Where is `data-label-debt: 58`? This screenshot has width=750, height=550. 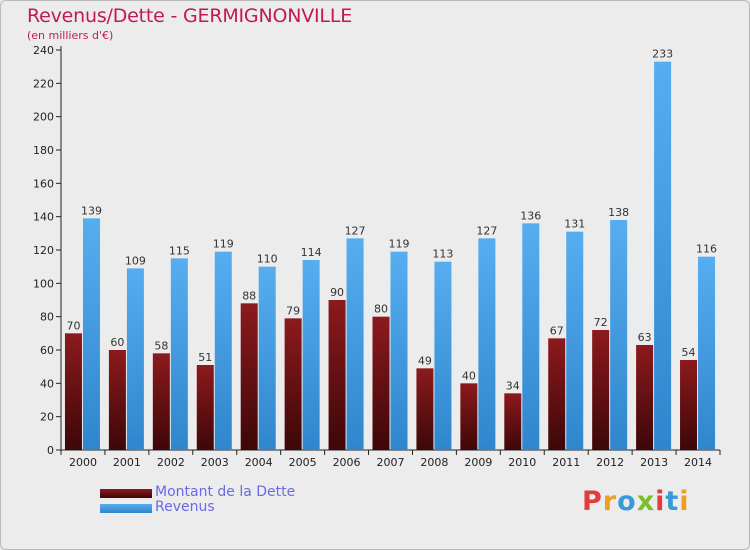 data-label-debt: 58 is located at coordinates (161, 345).